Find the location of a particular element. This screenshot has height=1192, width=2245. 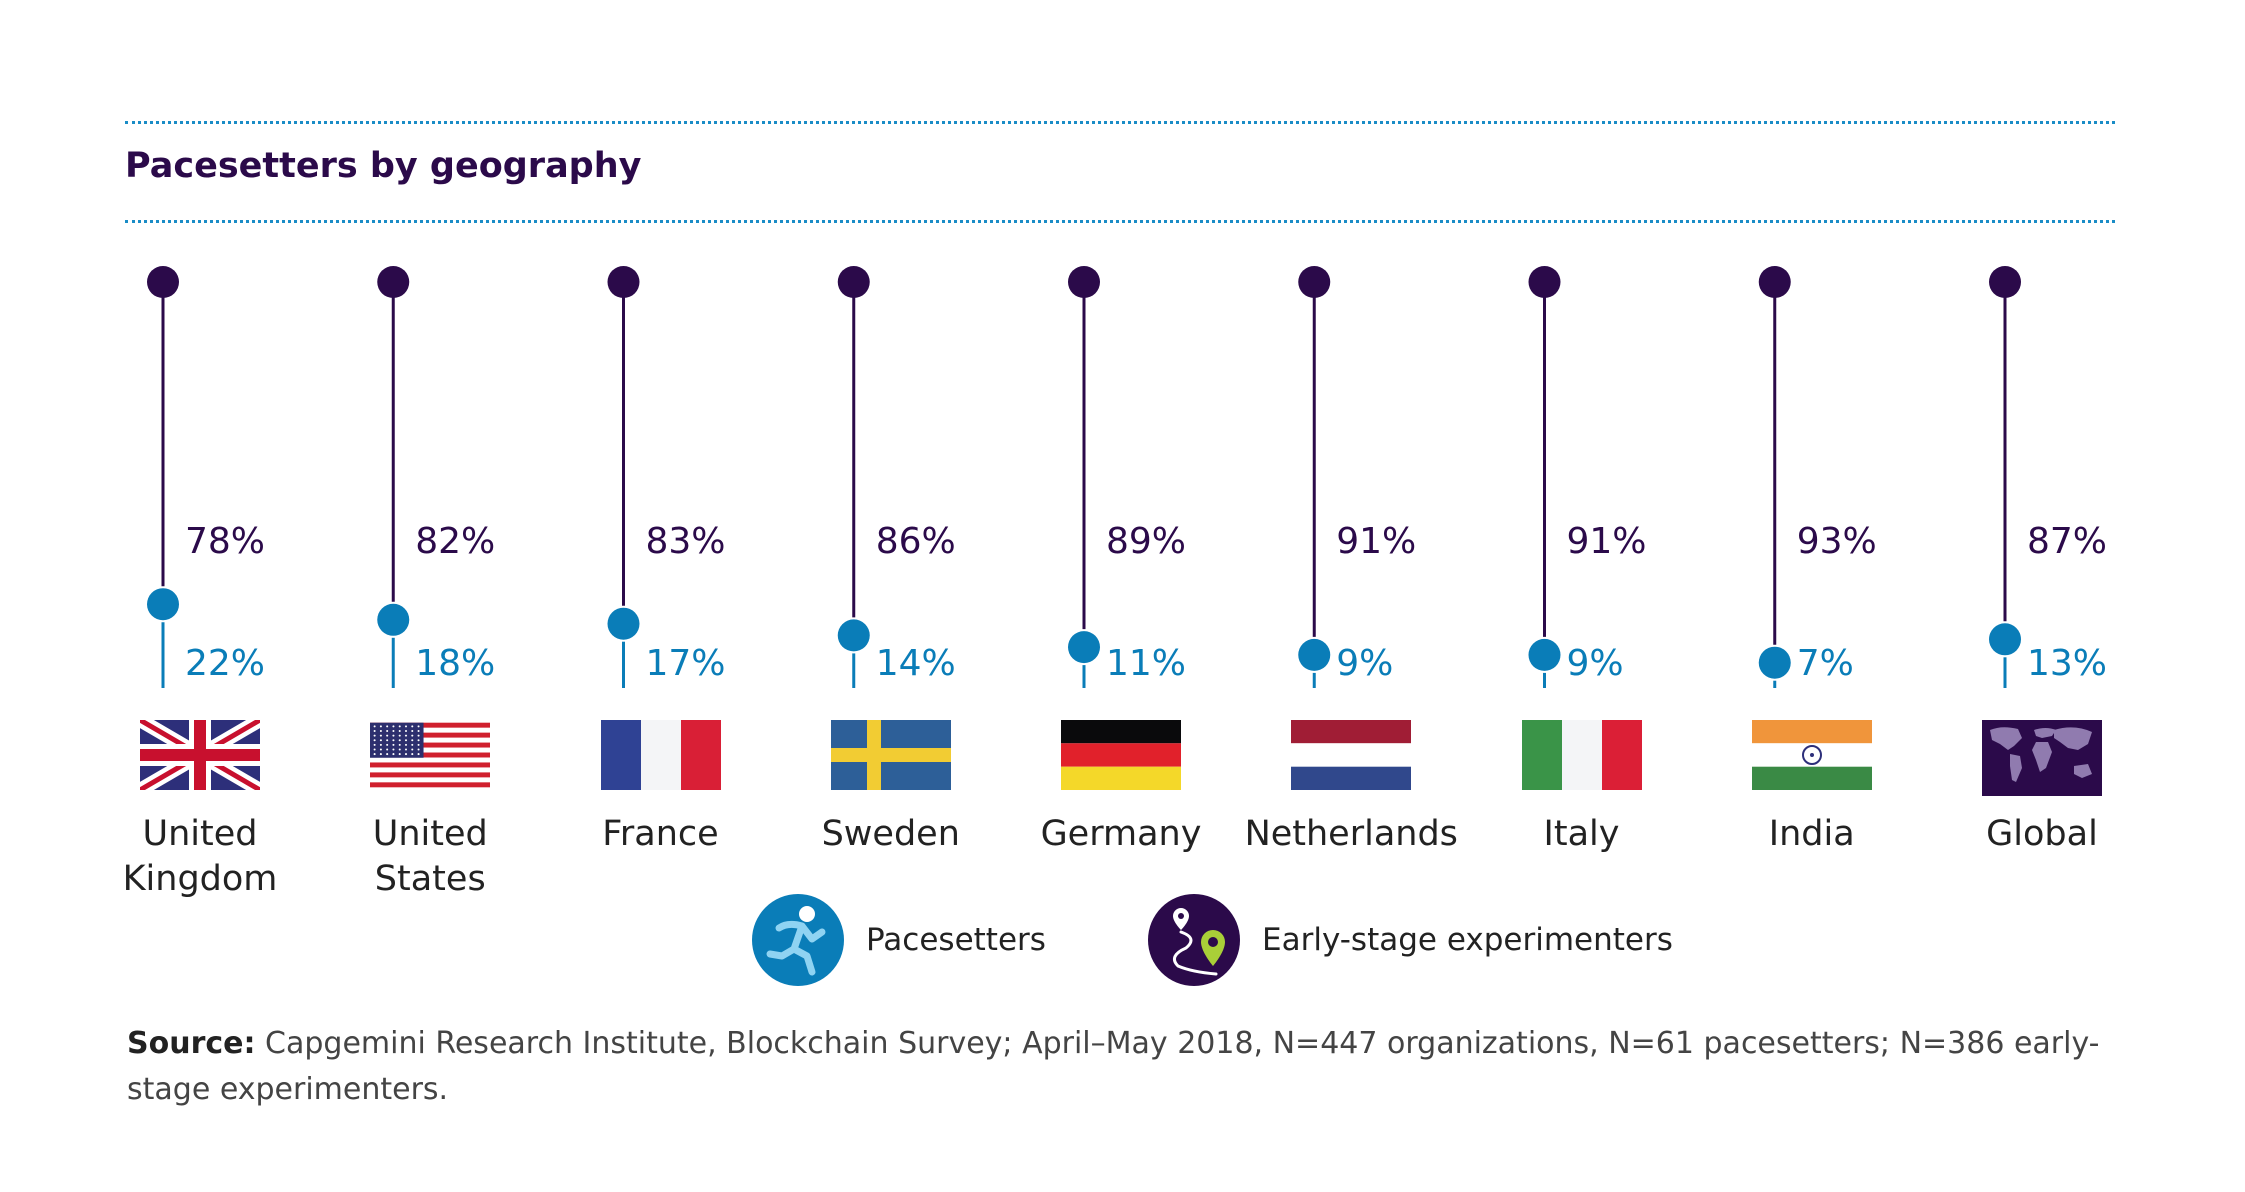

legend-pacesetters: Pacesetters is located at coordinates (899, 940).